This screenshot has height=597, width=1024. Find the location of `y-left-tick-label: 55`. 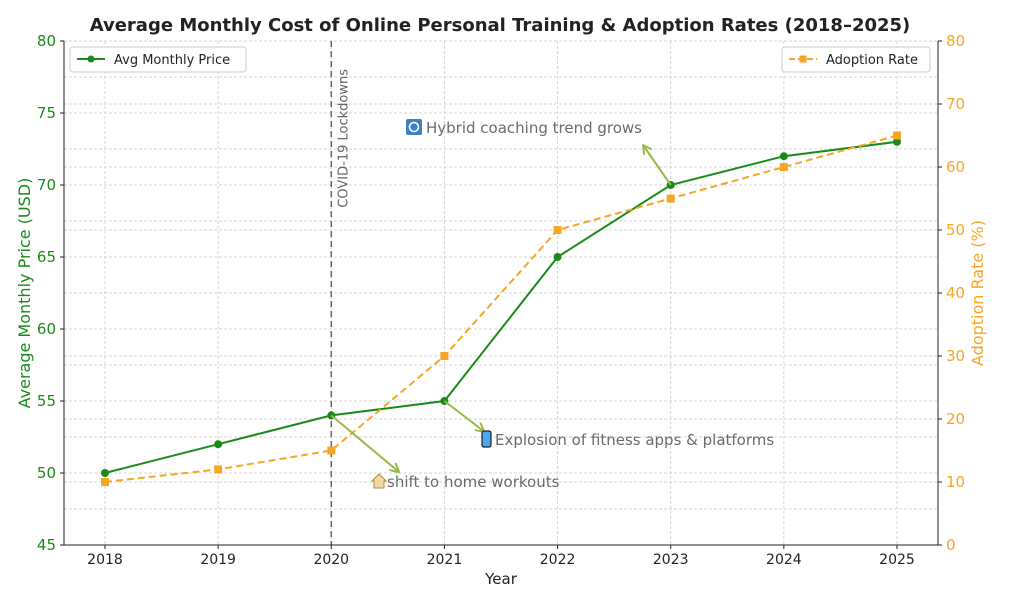

y-left-tick-label: 55 is located at coordinates (46, 401).